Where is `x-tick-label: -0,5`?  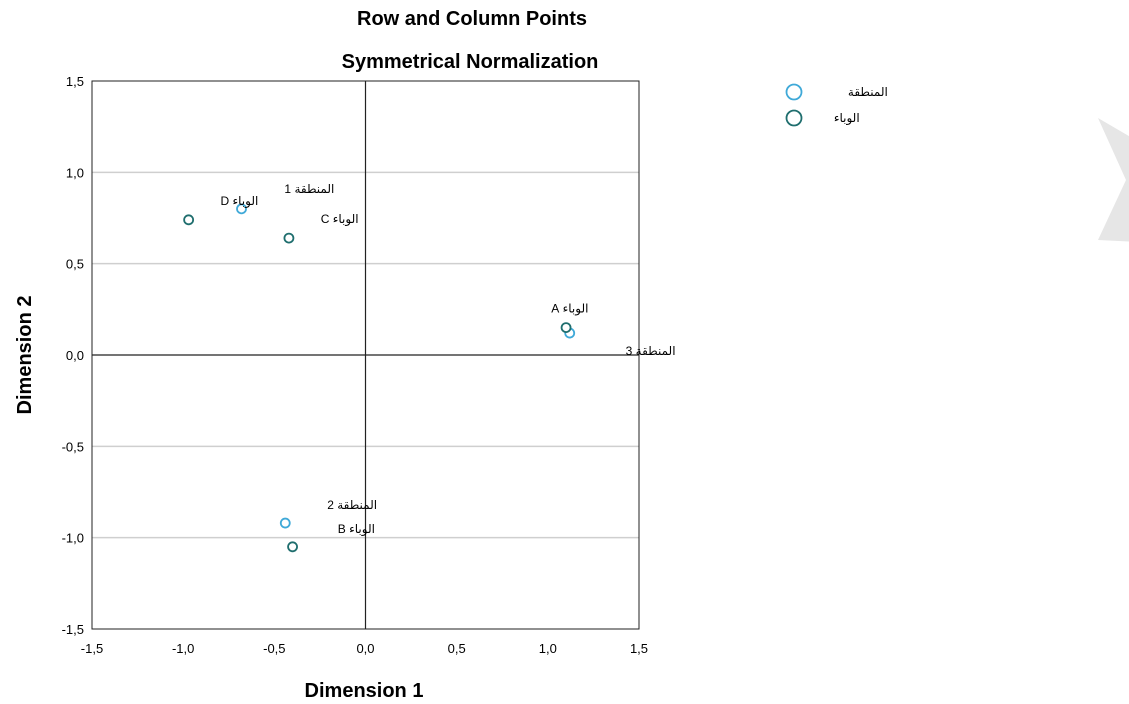
x-tick-label: -0,5 is located at coordinates (274, 648).